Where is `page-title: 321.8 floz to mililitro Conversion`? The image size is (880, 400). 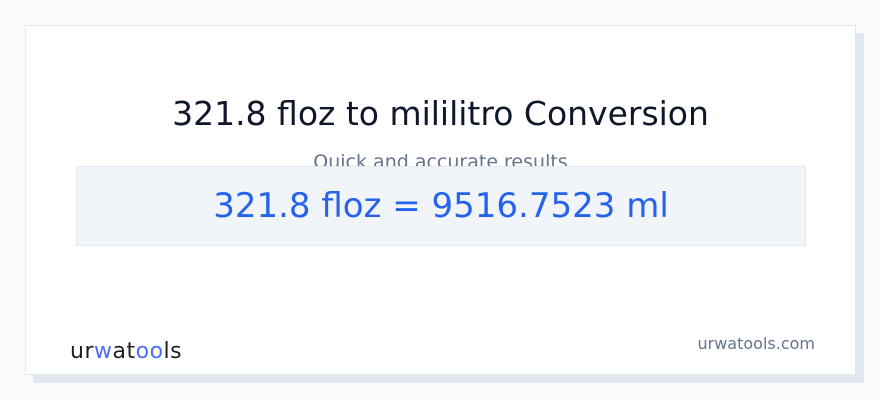 page-title: 321.8 floz to mililitro Conversion is located at coordinates (440, 113).